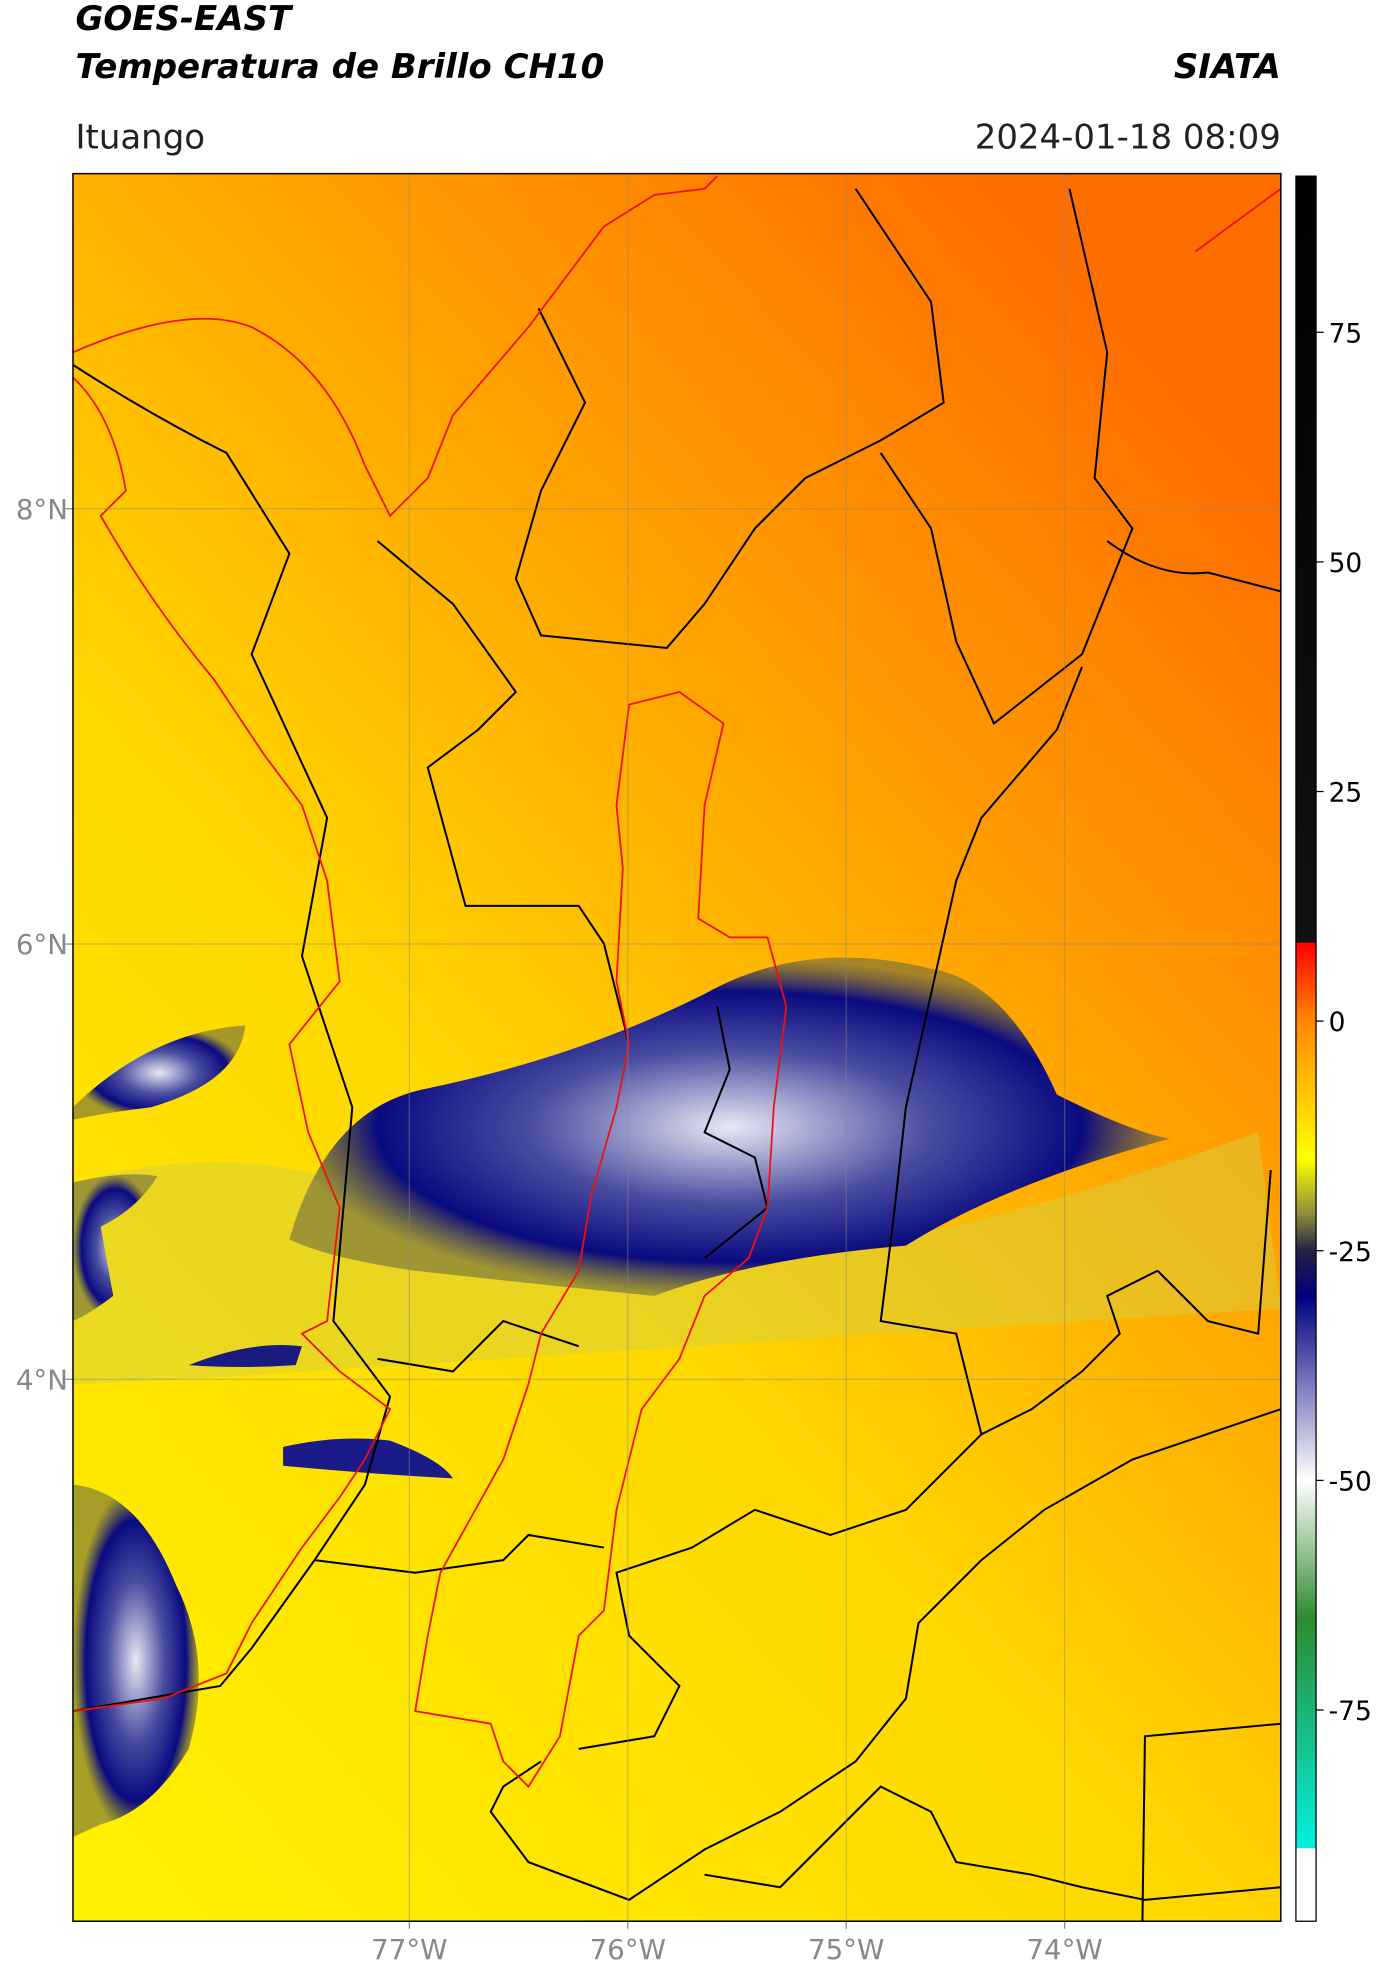 The height and width of the screenshot is (1981, 1384). What do you see at coordinates (1350, 1481) in the screenshot?
I see `colorbar-tick-label: -50` at bounding box center [1350, 1481].